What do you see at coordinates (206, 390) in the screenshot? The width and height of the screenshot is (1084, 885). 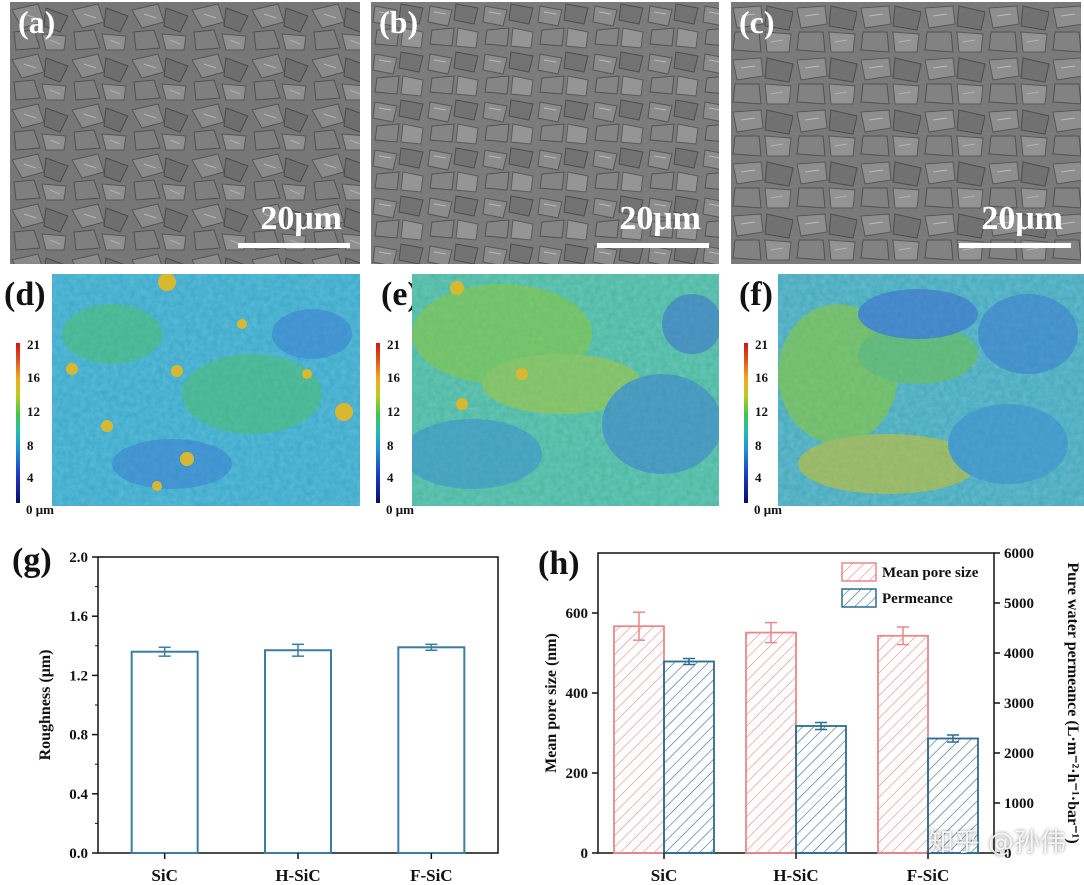 I see `height-map-d` at bounding box center [206, 390].